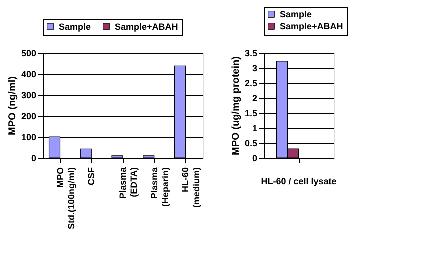  Describe the element at coordinates (159, 187) in the screenshot. I see `x-tick-label: Plasma (Heparin)` at that location.